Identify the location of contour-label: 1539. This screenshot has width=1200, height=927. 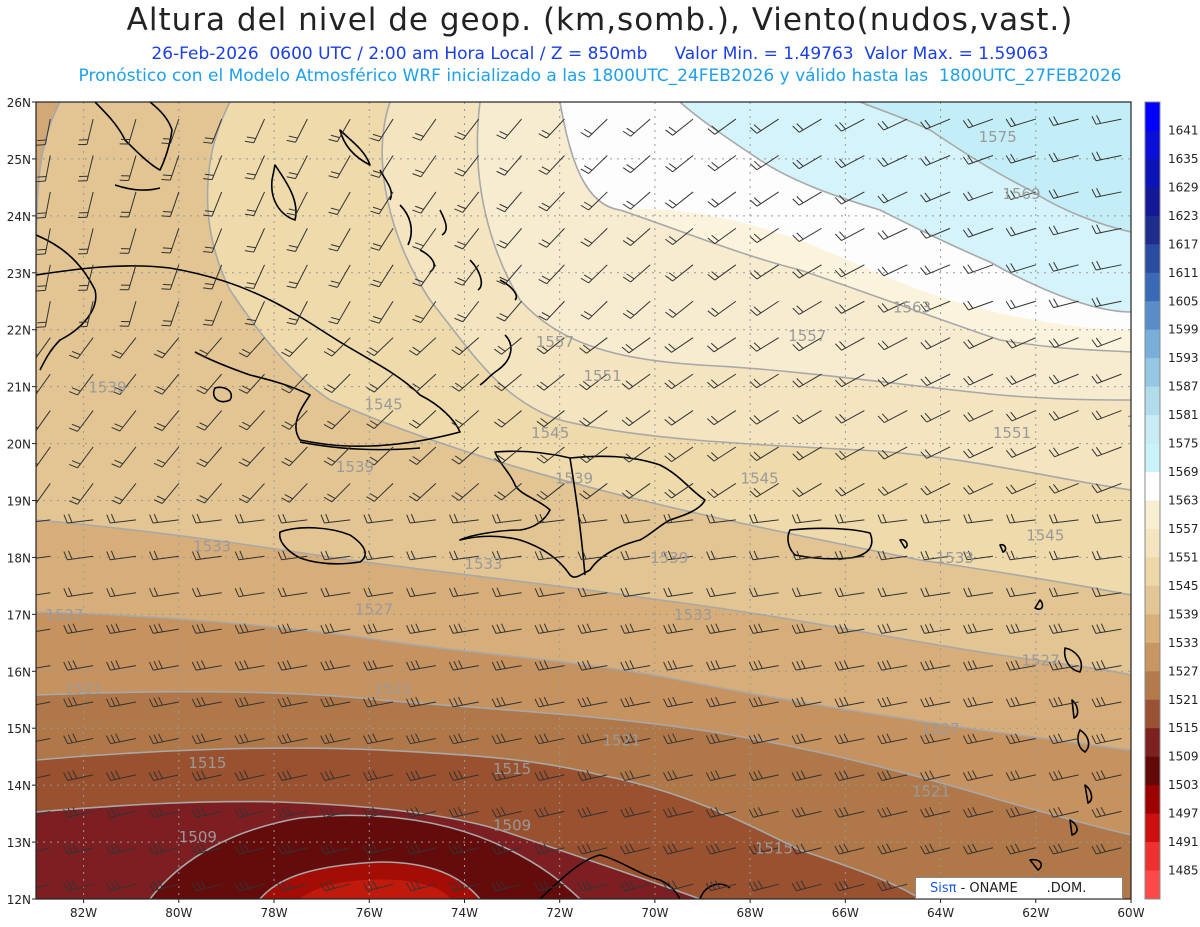
(107, 387).